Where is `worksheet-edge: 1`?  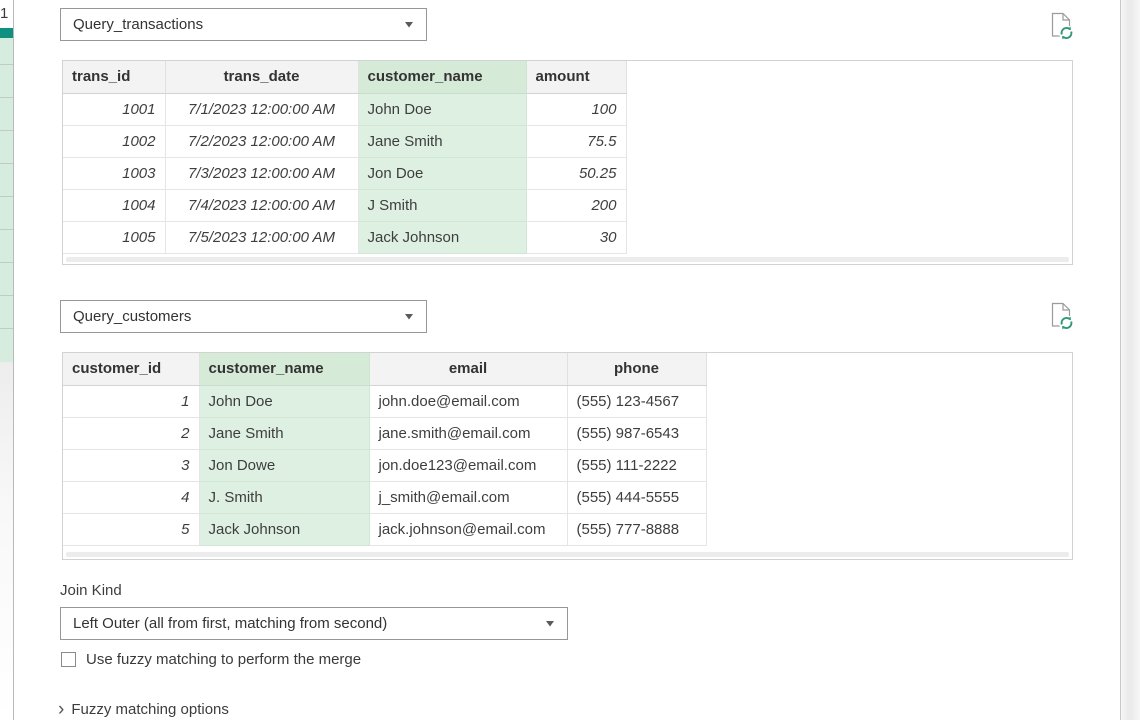 worksheet-edge: 1 is located at coordinates (7, 360).